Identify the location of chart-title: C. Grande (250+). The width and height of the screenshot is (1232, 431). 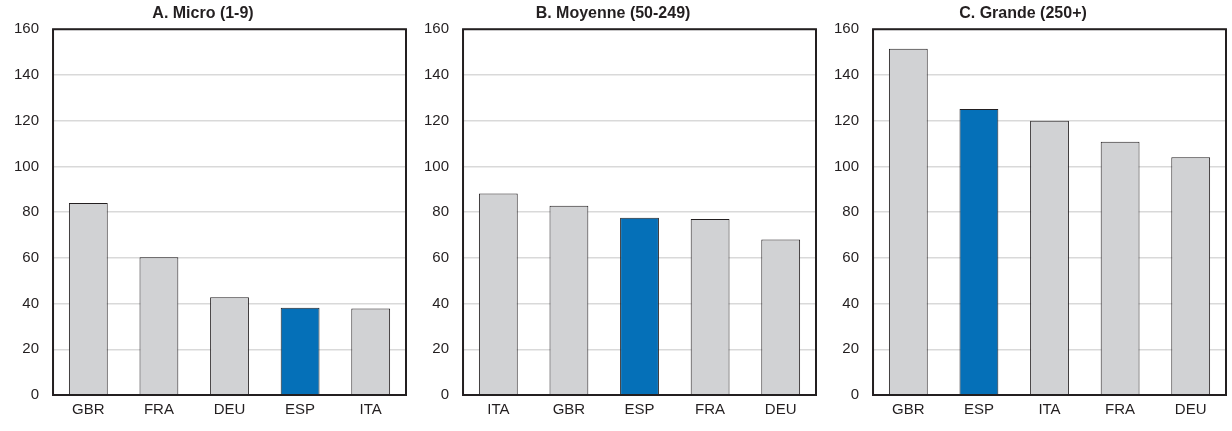
(1023, 13).